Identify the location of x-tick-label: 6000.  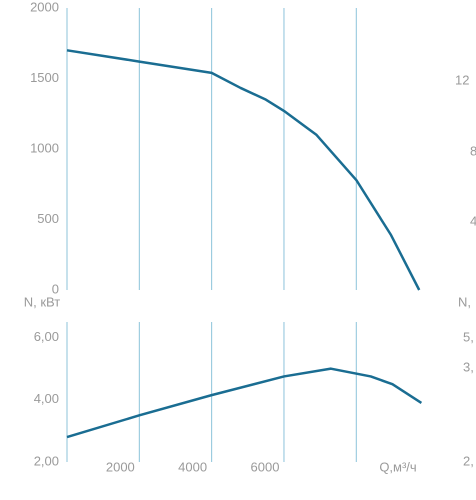
(265, 466).